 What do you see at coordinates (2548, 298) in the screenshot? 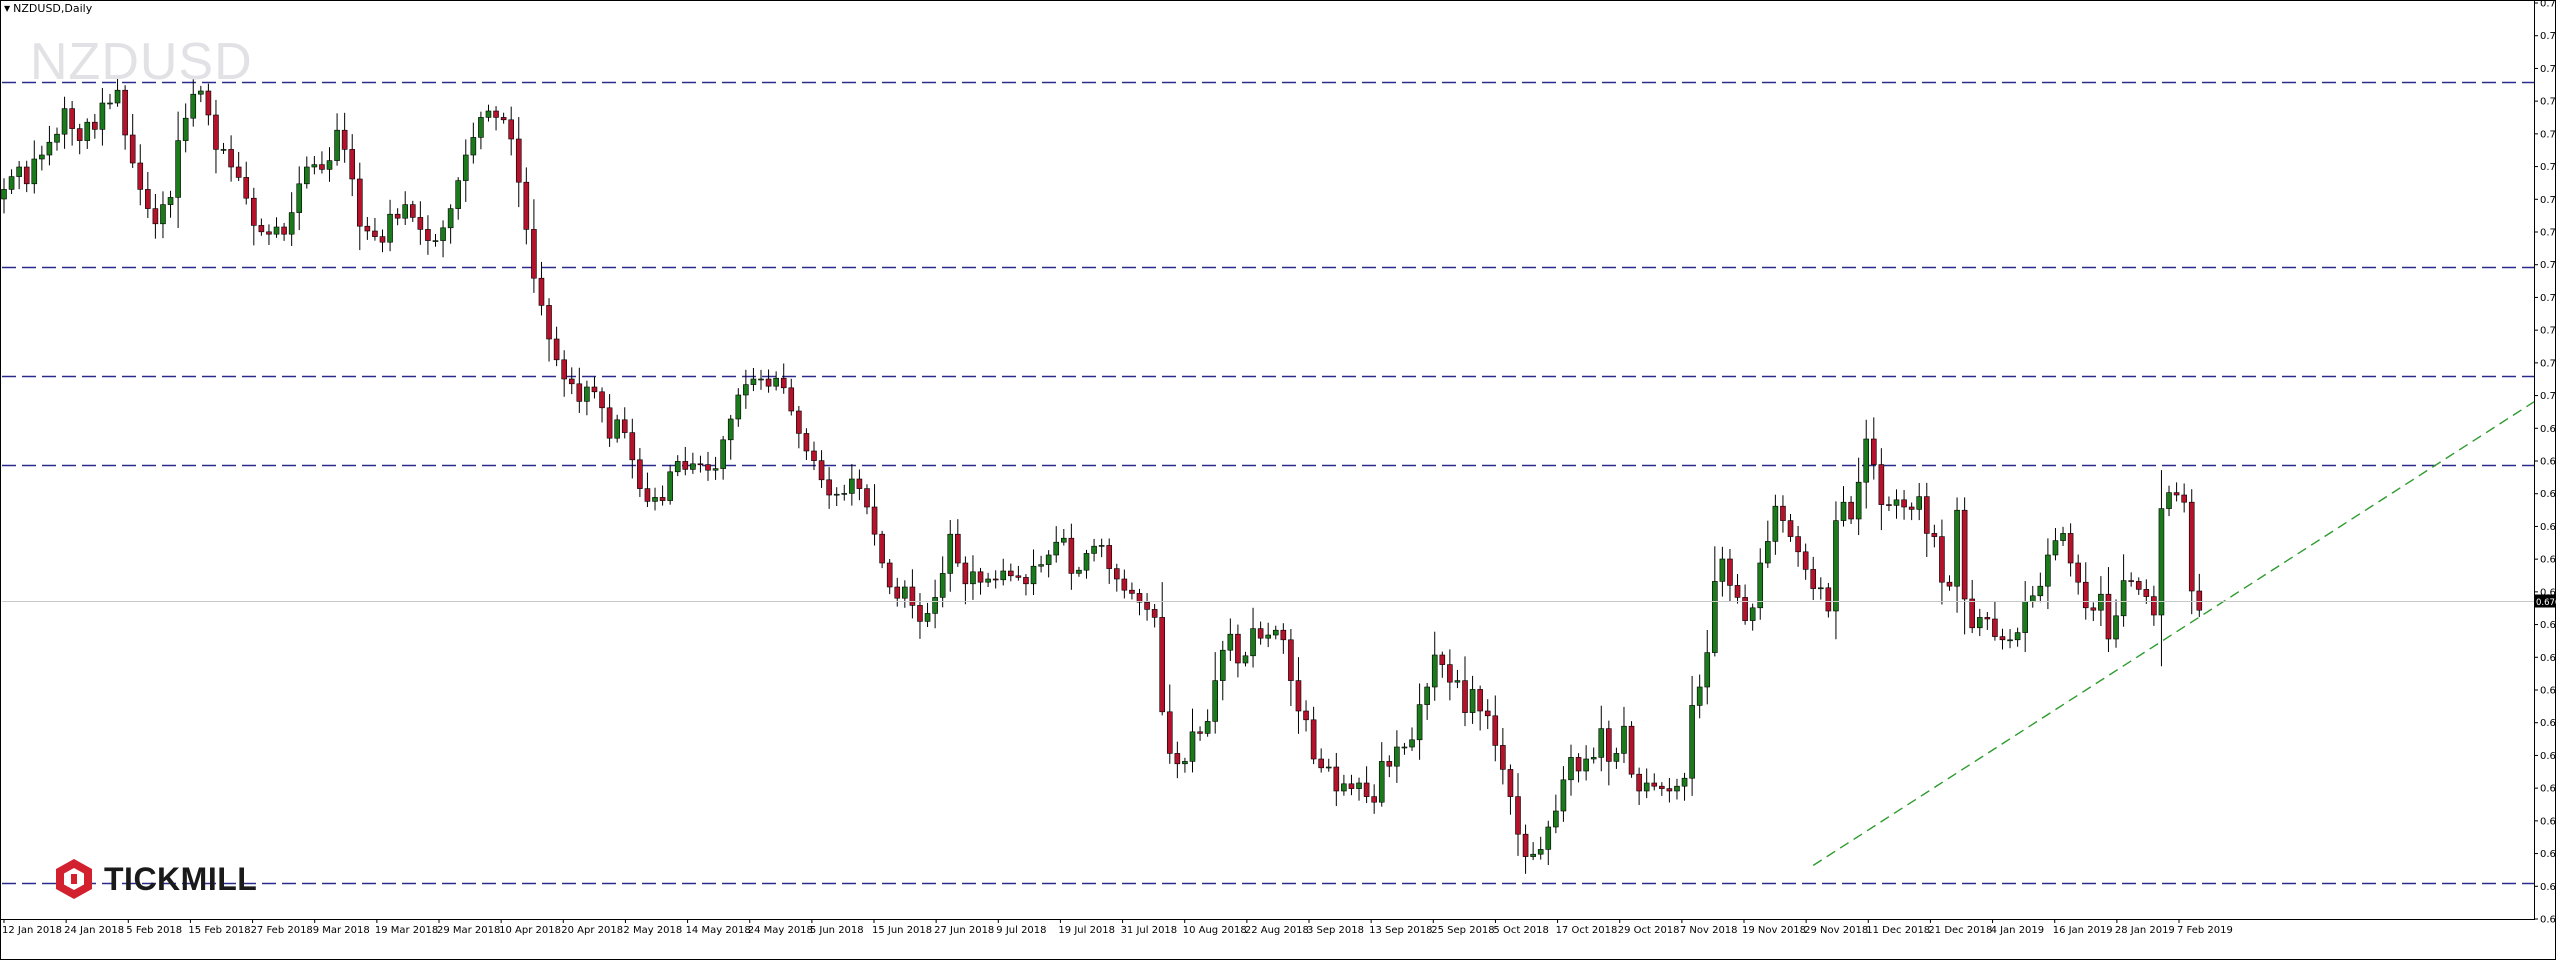
I see `price-tick-label: 0.71430` at bounding box center [2548, 298].